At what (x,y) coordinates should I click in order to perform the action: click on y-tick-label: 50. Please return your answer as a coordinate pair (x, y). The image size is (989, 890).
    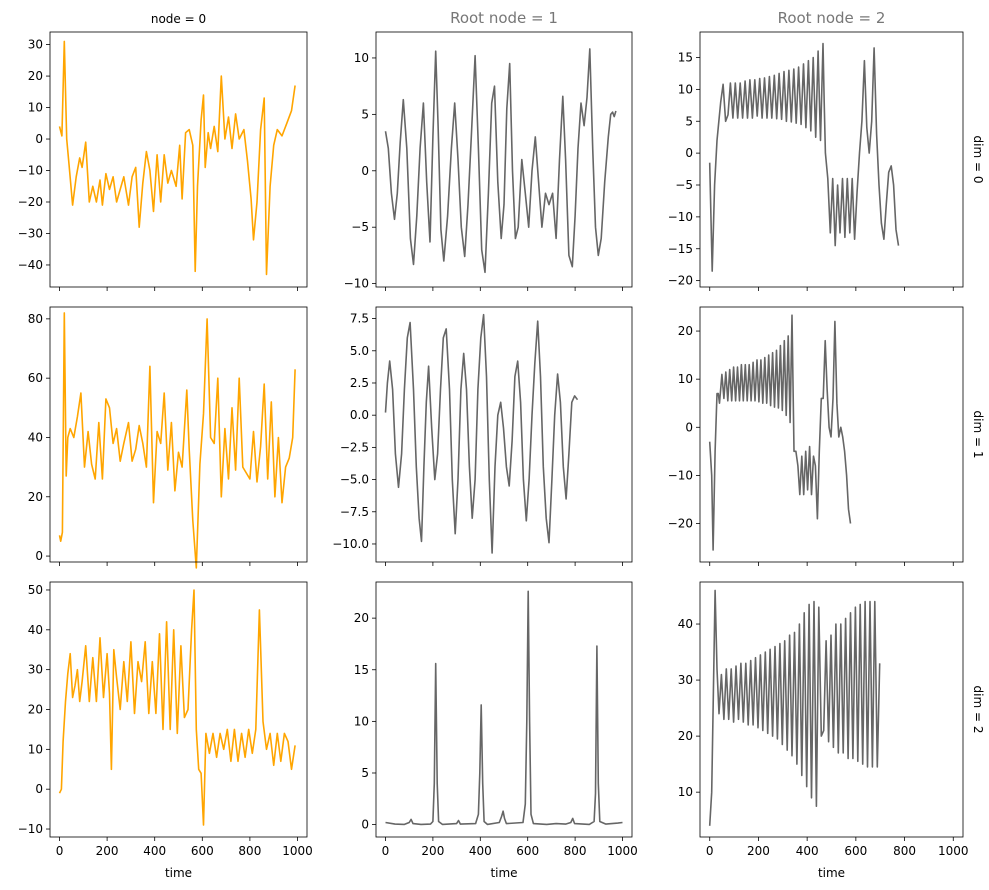
    Looking at the image, I should click on (35, 590).